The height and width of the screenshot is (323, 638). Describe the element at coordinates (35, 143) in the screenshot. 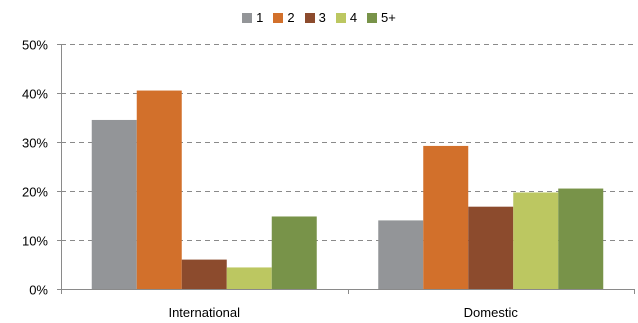

I see `y-tick-label: 30%` at that location.